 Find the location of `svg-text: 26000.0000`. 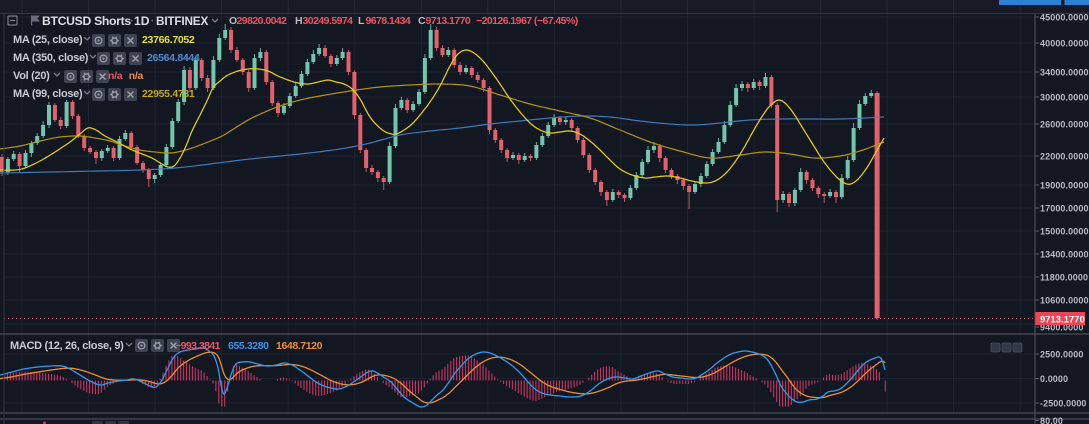

svg-text: 26000.0000 is located at coordinates (1064, 124).